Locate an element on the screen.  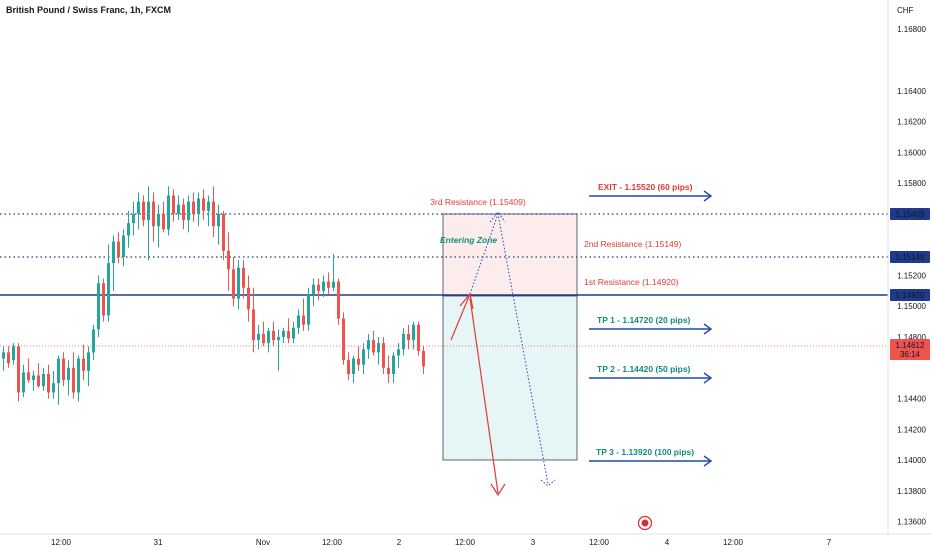
badge-current-price is located at coordinates (910, 349).